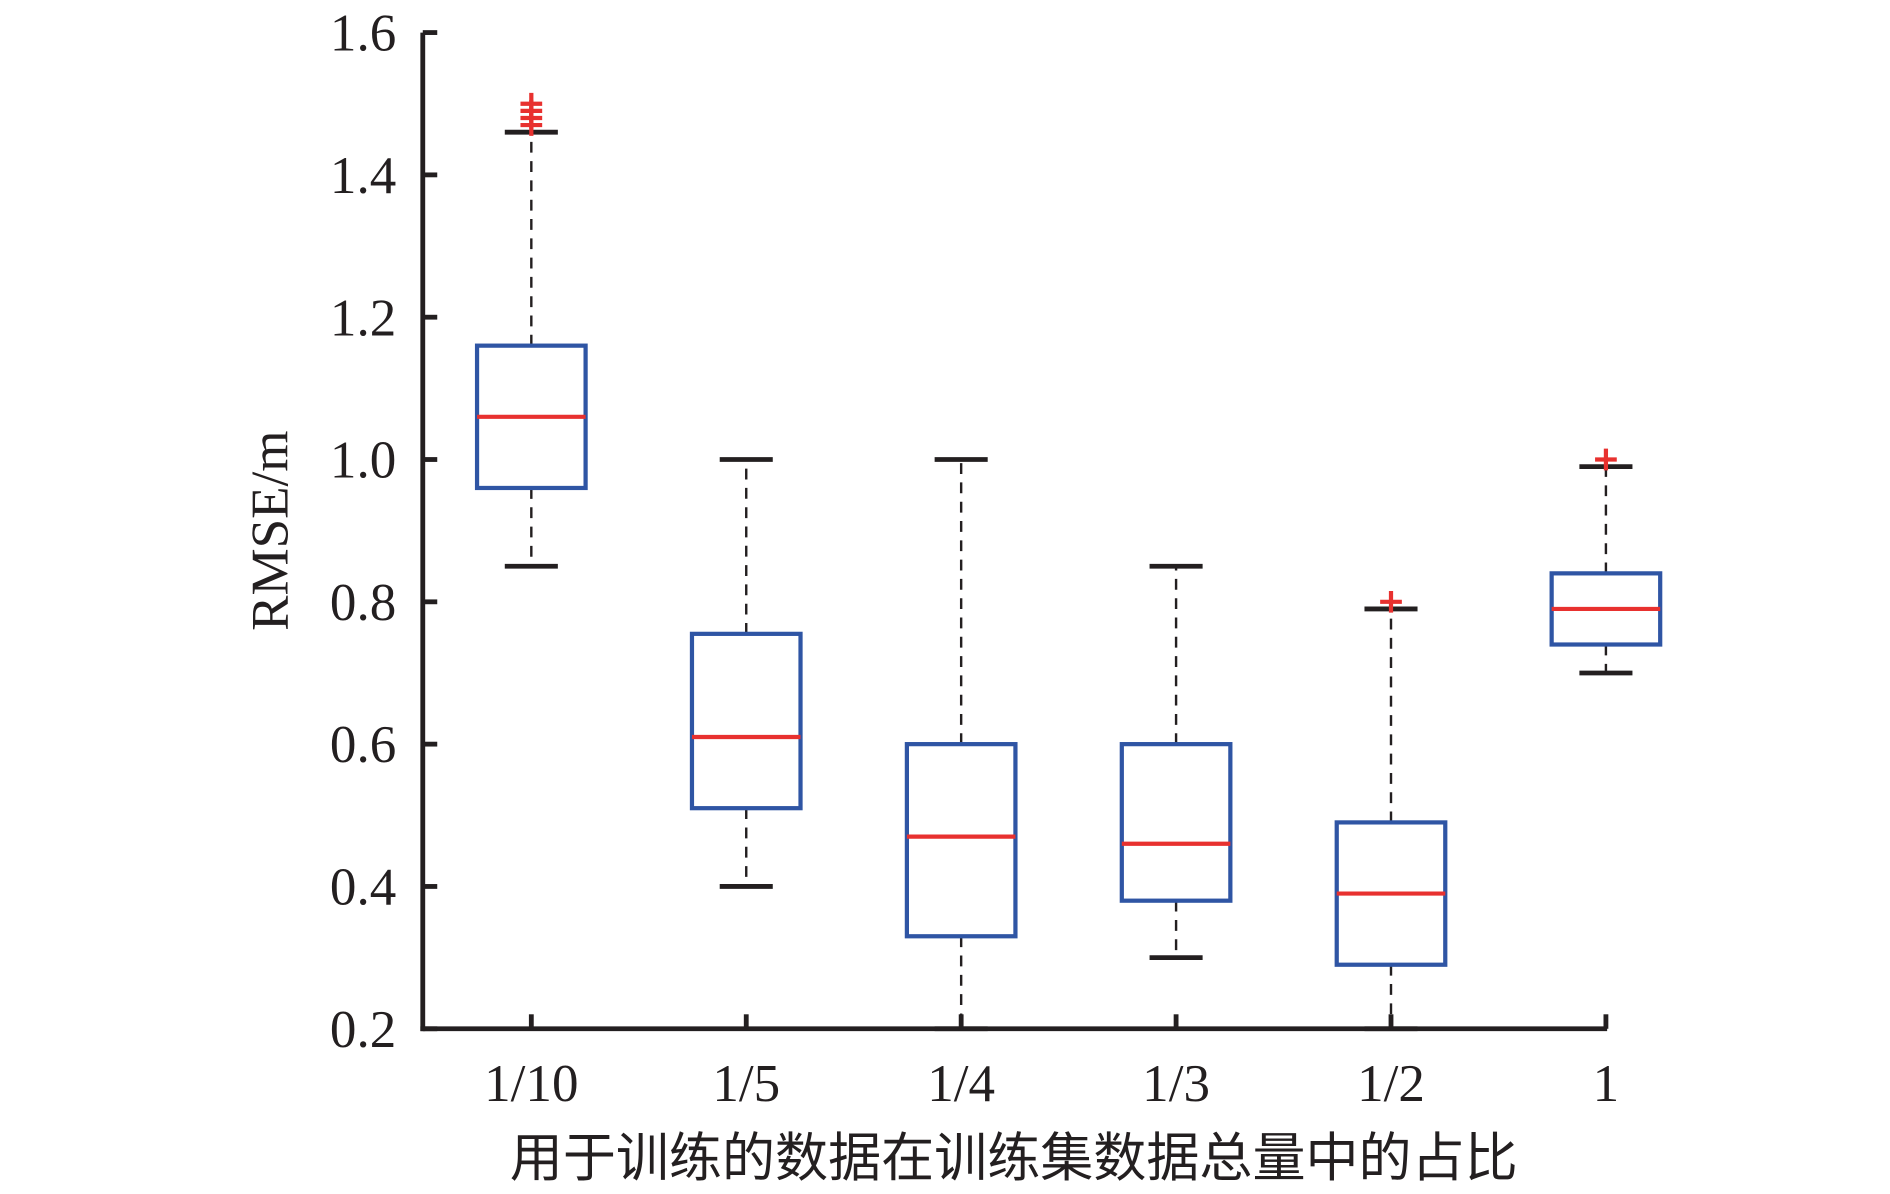 The width and height of the screenshot is (1890, 1194). I want to click on y-tick-label: 1.4, so click(363, 176).